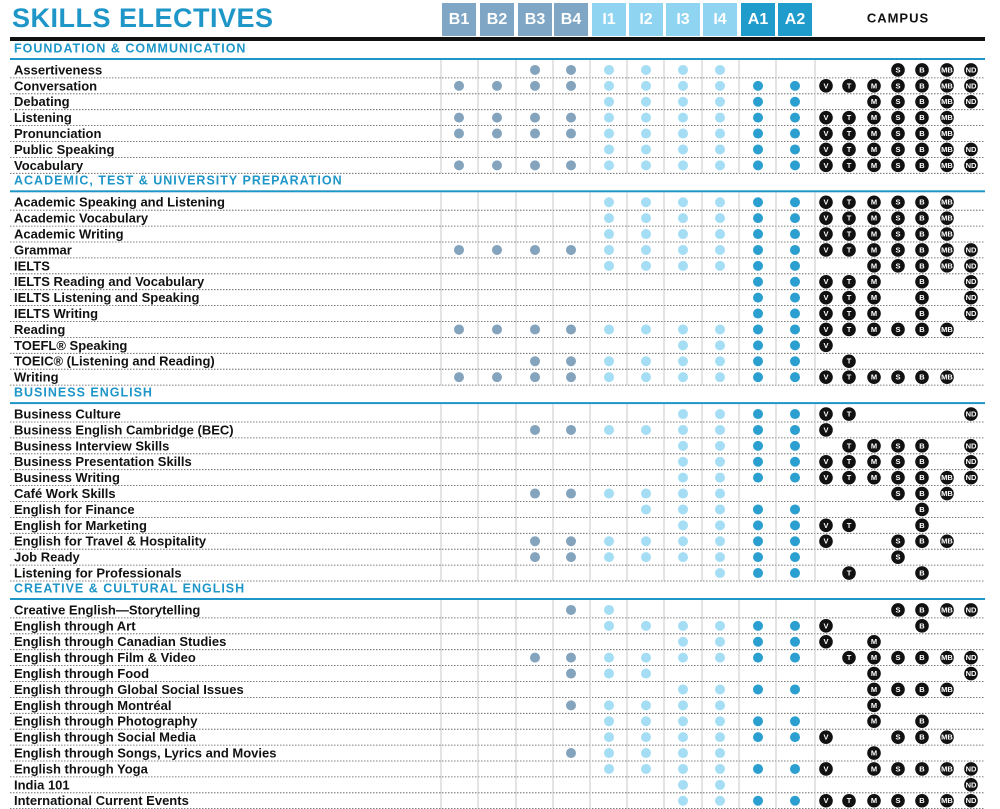  Describe the element at coordinates (67, 413) in the screenshot. I see `course-name: Business Culture` at that location.